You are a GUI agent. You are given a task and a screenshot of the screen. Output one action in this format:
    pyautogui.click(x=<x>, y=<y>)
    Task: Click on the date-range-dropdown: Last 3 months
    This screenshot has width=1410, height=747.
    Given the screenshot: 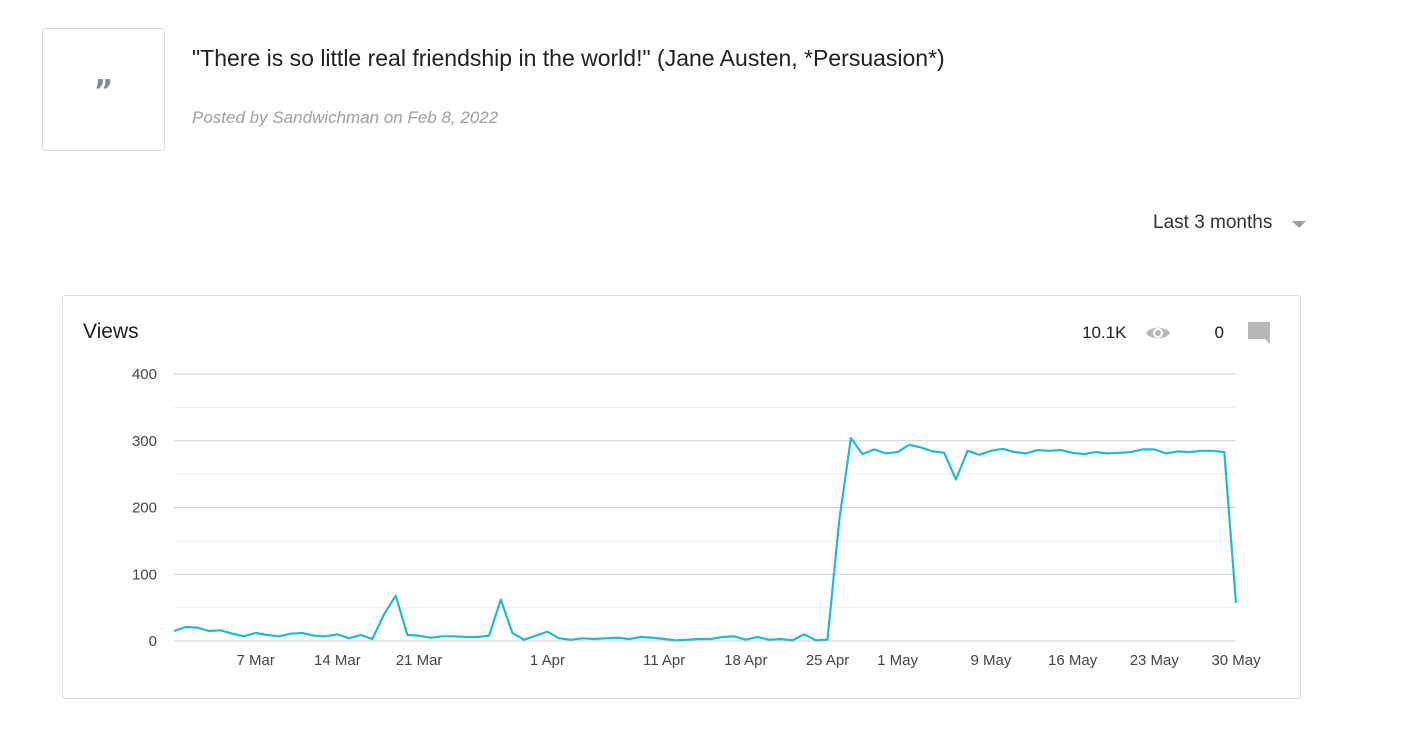 What is the action you would take?
    pyautogui.click(x=1230, y=223)
    